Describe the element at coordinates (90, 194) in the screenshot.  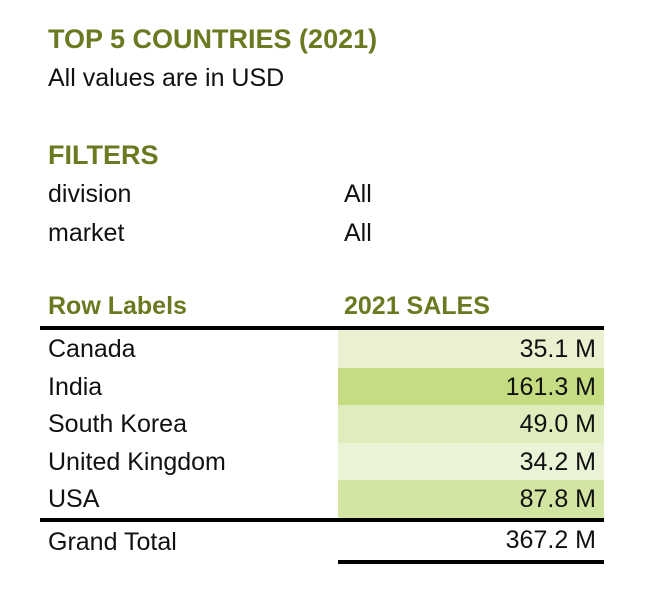
I see `filter-name: division` at that location.